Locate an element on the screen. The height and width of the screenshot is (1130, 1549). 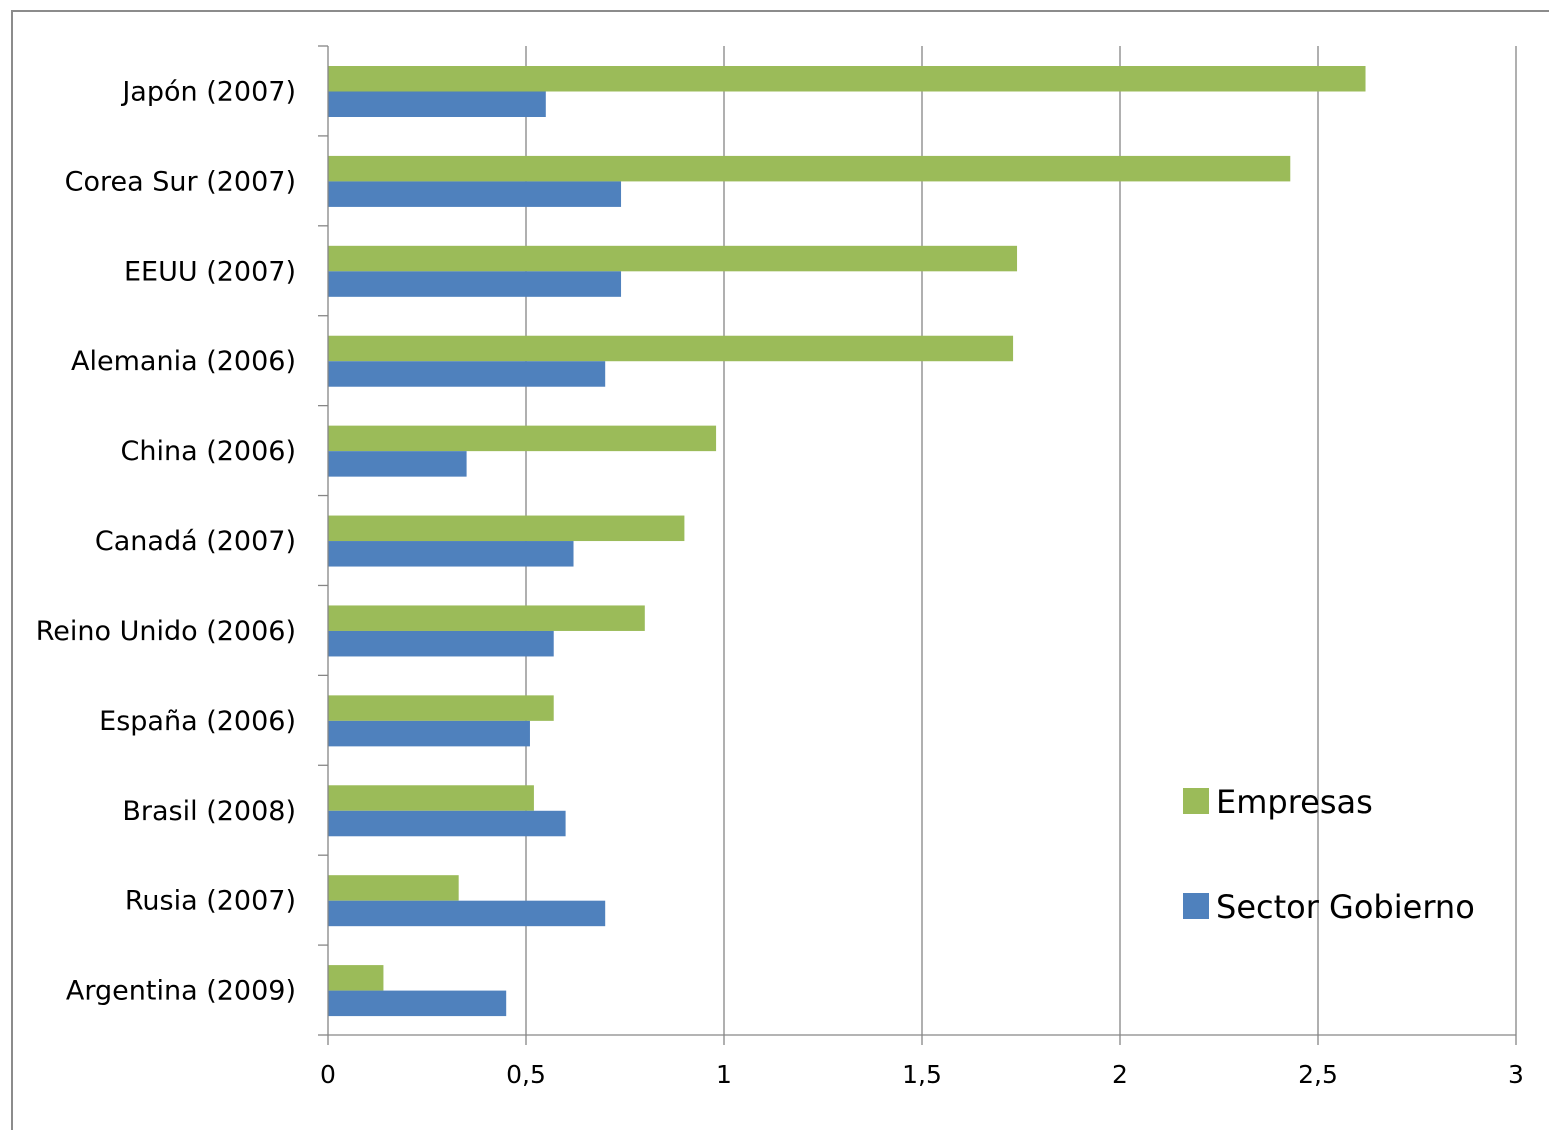
category-label-1: Corea Sur (2007) is located at coordinates (180, 181).